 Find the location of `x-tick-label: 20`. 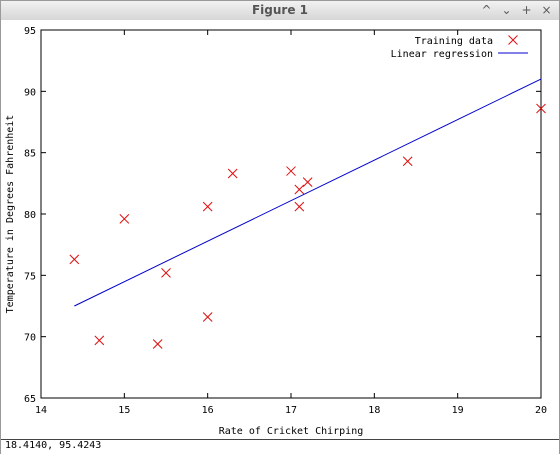

x-tick-label: 20 is located at coordinates (541, 410).